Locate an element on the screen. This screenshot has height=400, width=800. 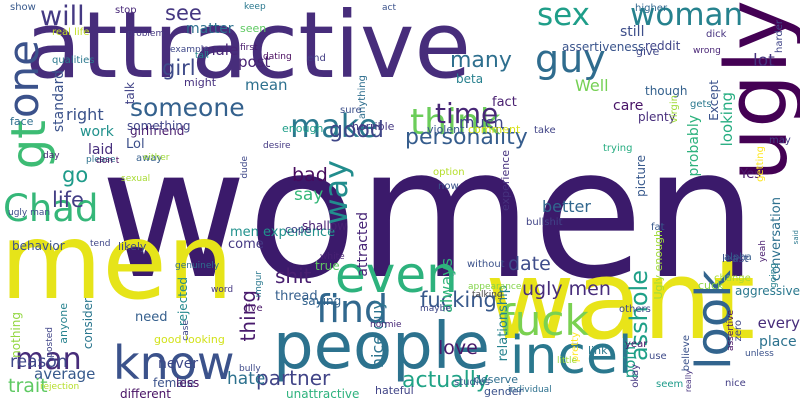
cloud-word: want is located at coordinates (620, 300).